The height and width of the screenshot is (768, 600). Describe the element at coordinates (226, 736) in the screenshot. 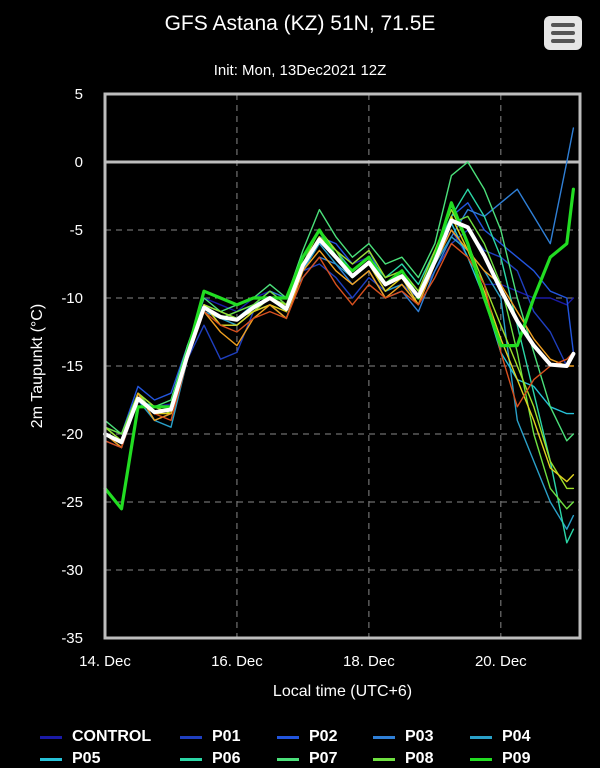

I see `legend-label: P01` at that location.